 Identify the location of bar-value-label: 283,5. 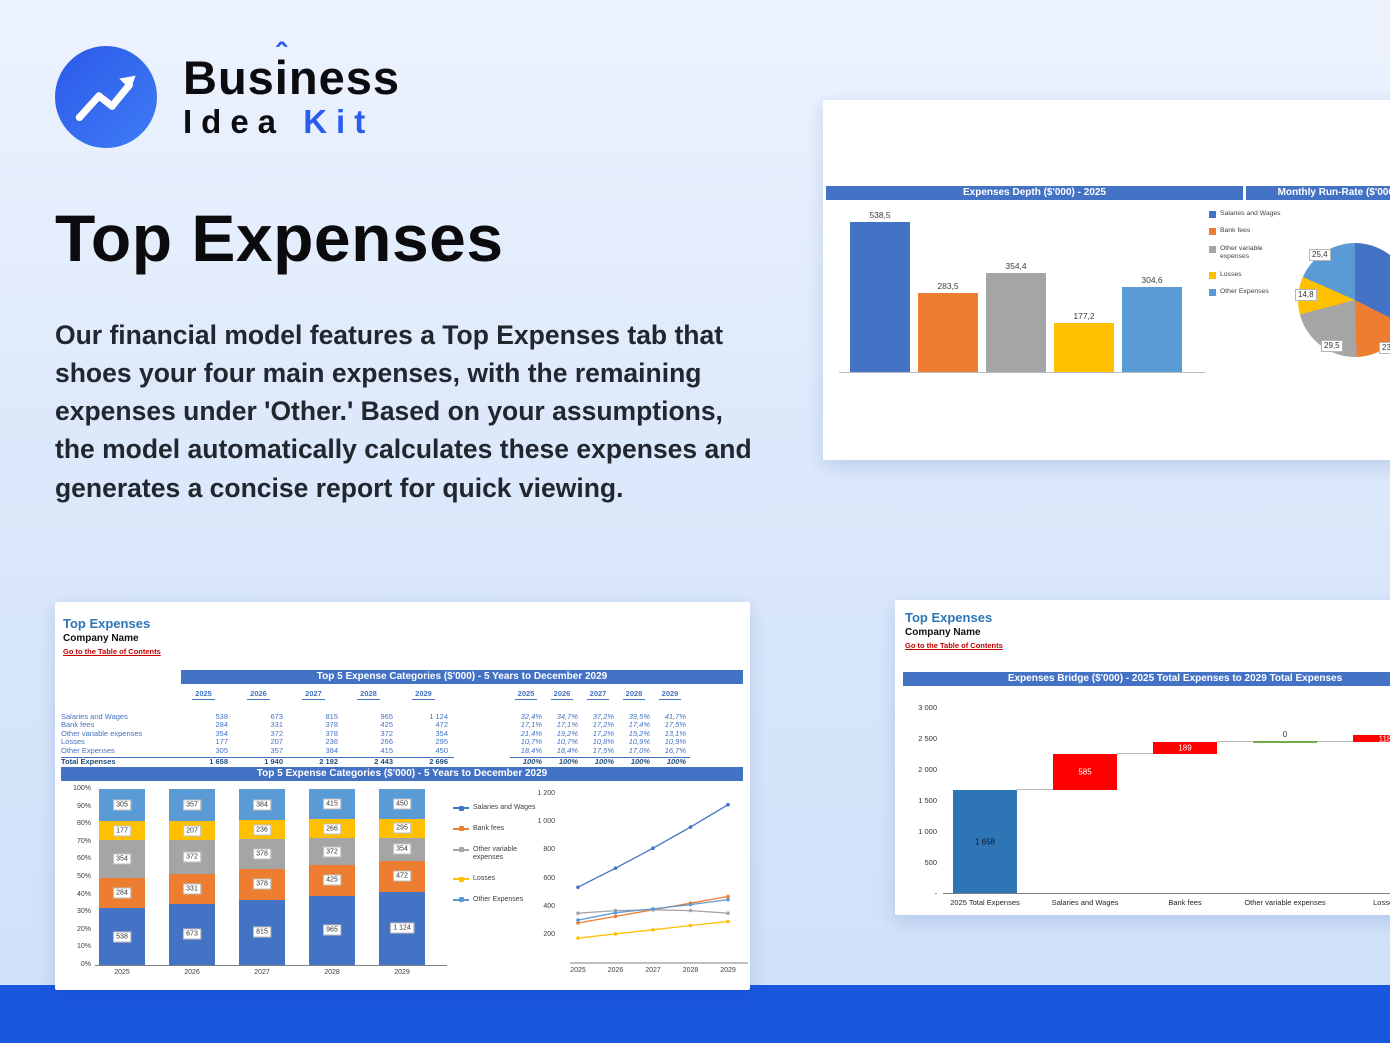
(948, 286).